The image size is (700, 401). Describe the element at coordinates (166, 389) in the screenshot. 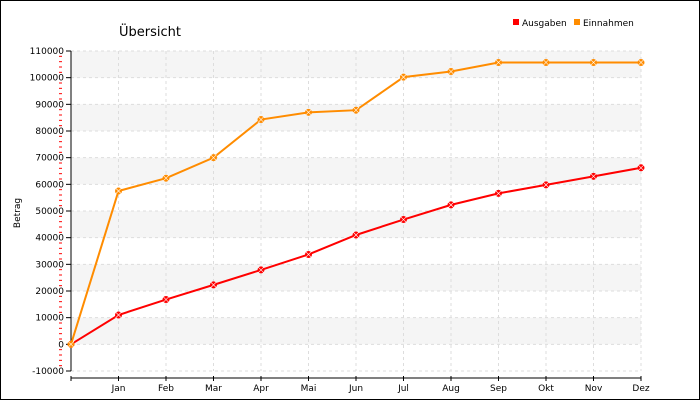

I see `x-tick-label: Feb` at that location.